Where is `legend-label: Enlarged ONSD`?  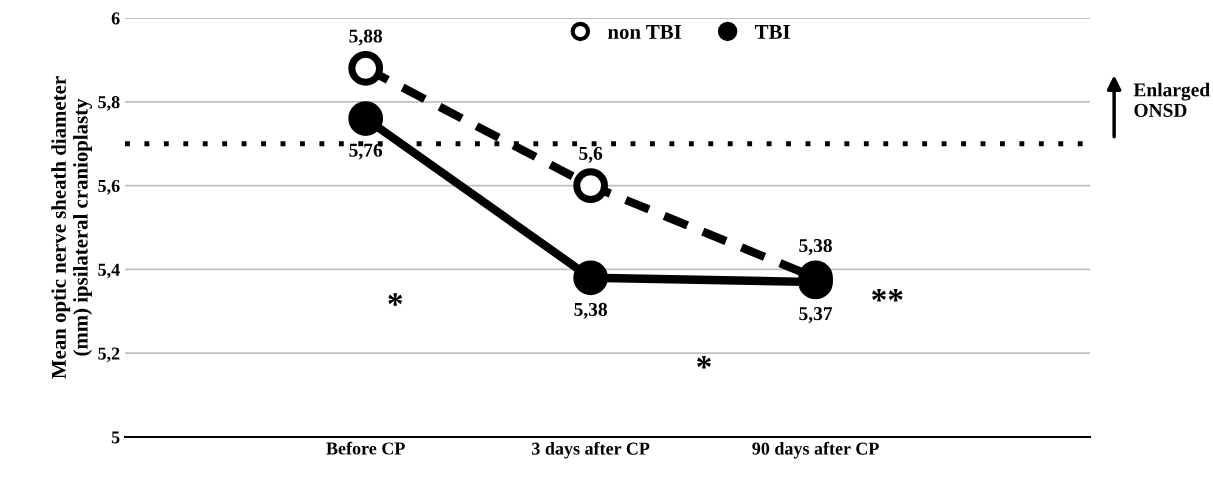
legend-label: Enlarged ONSD is located at coordinates (1171, 99).